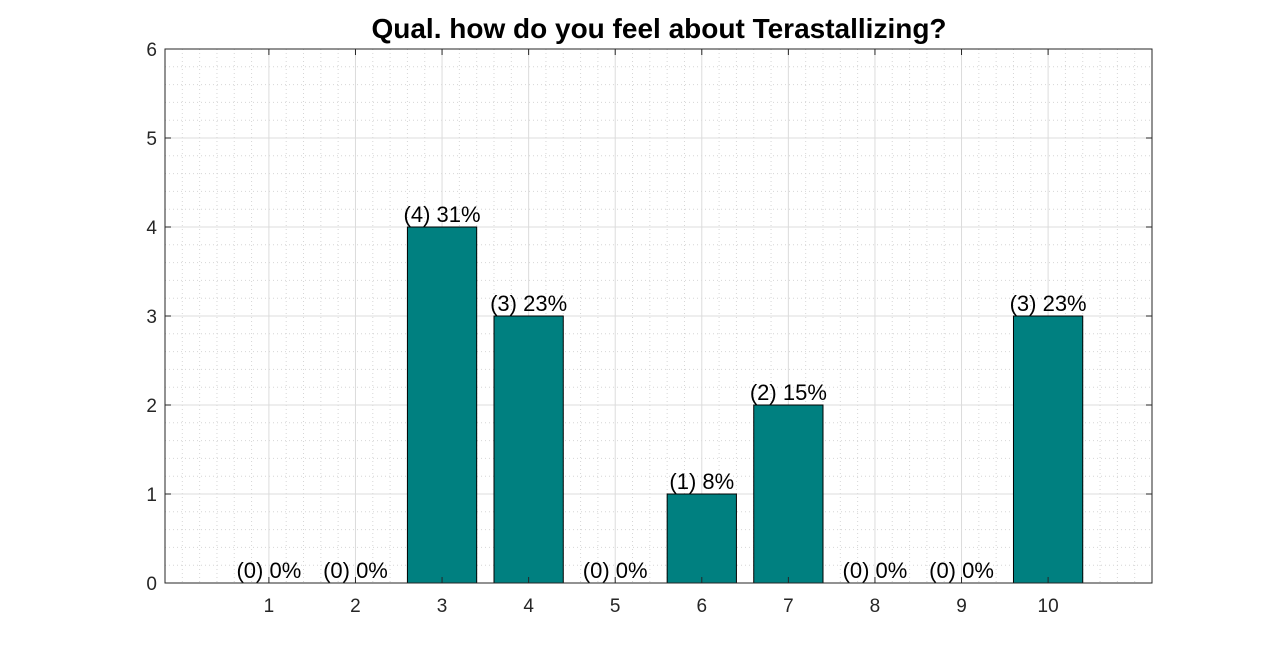 This screenshot has width=1275, height=656. Describe the element at coordinates (151, 139) in the screenshot. I see `y-tick-label: 5` at that location.